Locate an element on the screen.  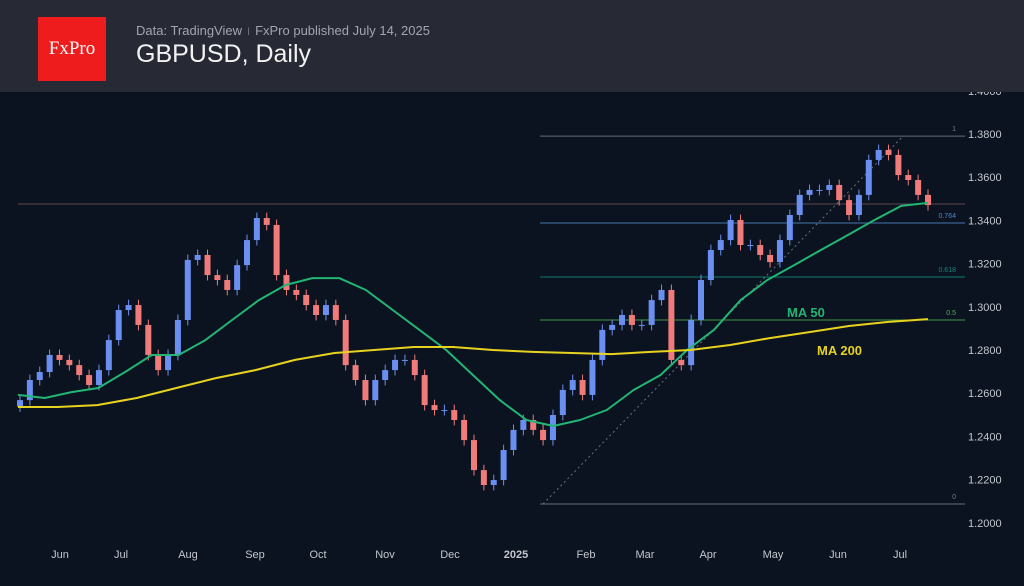
x-tick-label: 2025 is located at coordinates (516, 555).